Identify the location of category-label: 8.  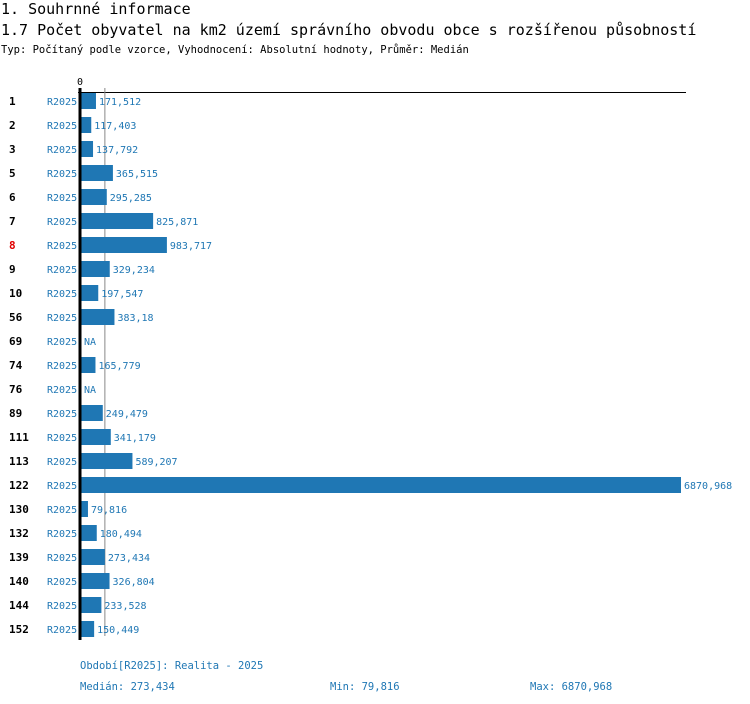
(12, 245).